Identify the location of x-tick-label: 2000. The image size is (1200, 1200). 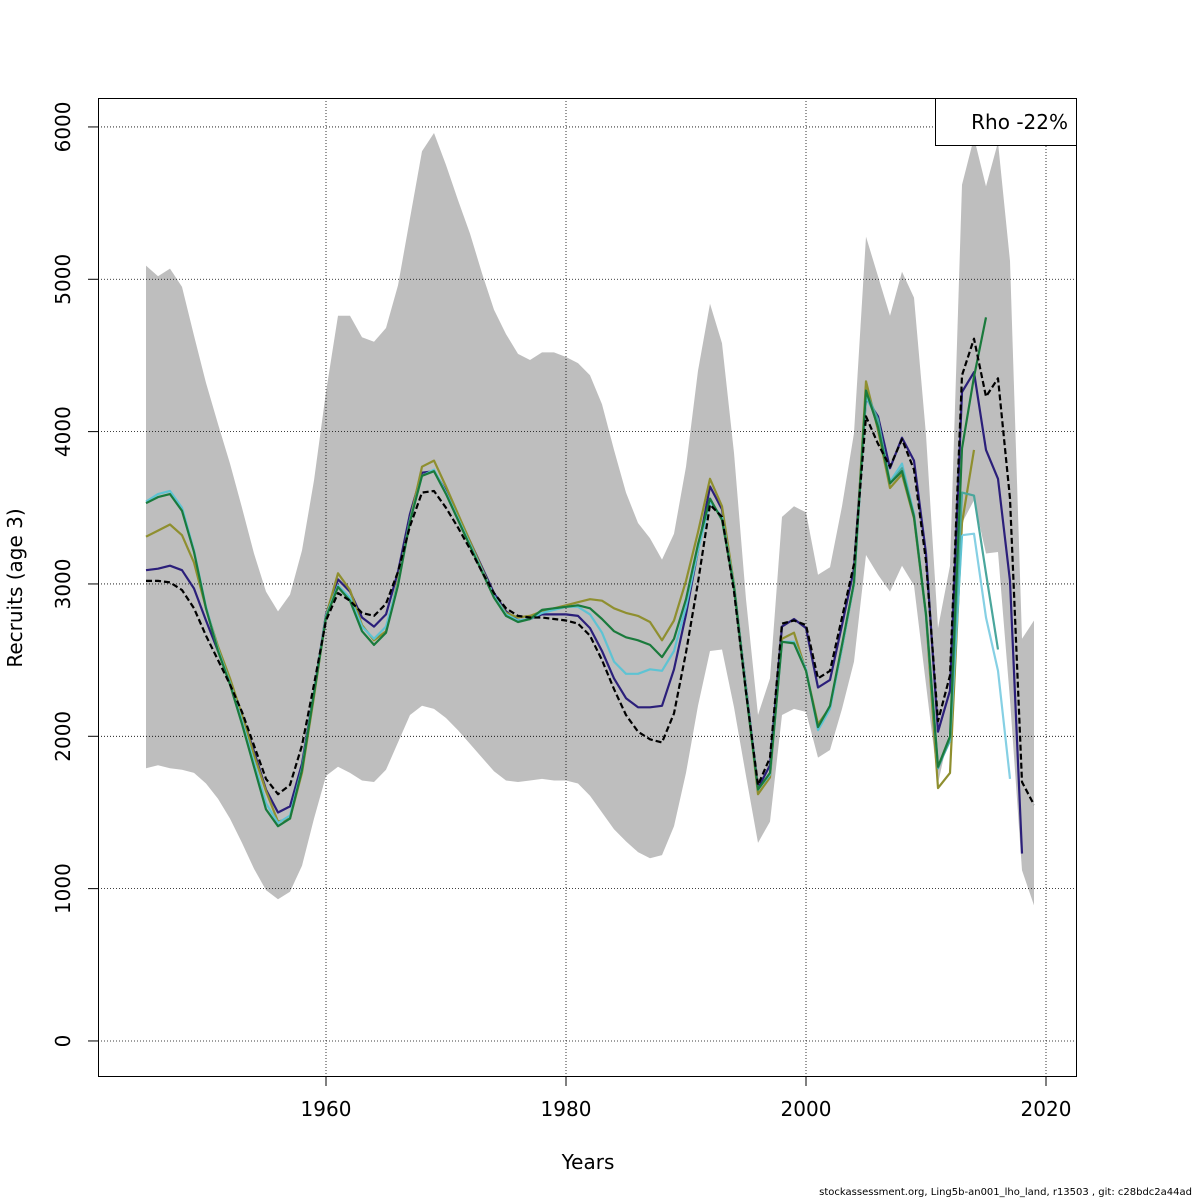
(806, 1109).